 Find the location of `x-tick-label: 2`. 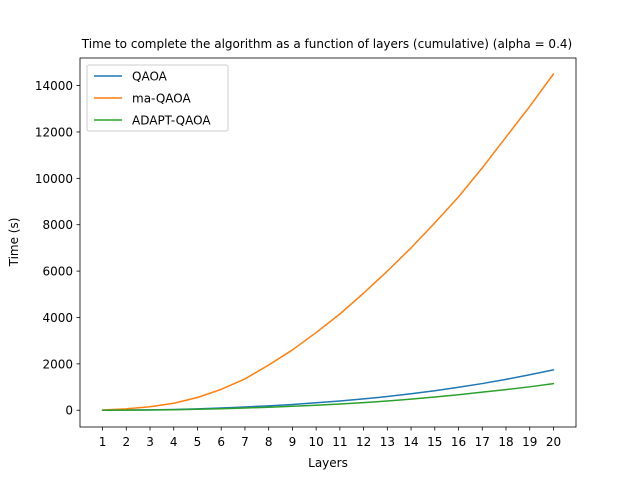

x-tick-label: 2 is located at coordinates (126, 442).